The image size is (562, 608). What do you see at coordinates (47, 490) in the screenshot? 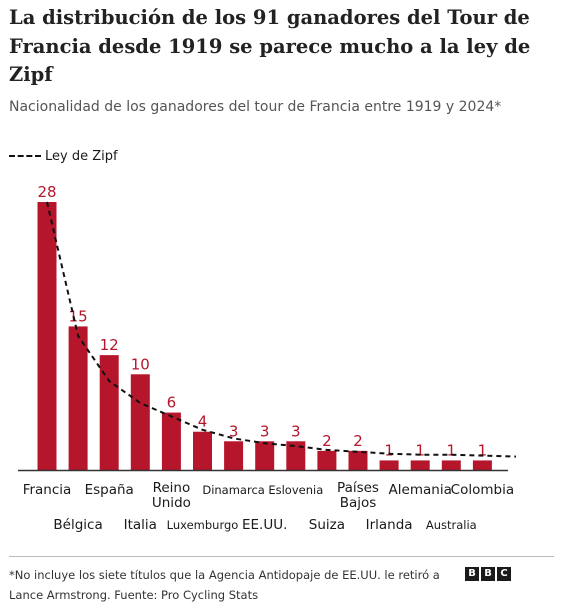
I see `x-tick-label: Francia` at bounding box center [47, 490].